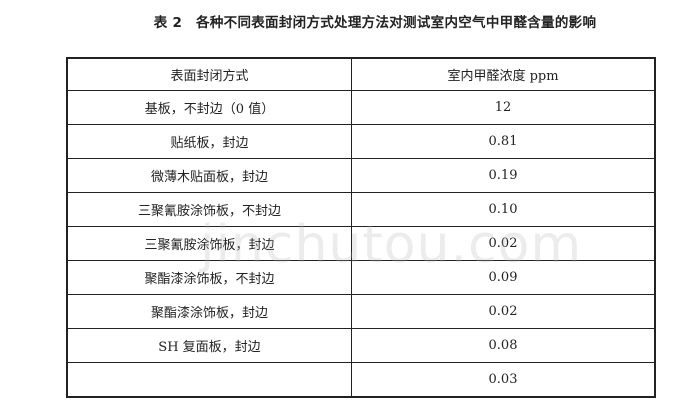 The image size is (686, 420). I want to click on table-row: 三聚氰胺涂饰板，封边 0.02, so click(361, 243).